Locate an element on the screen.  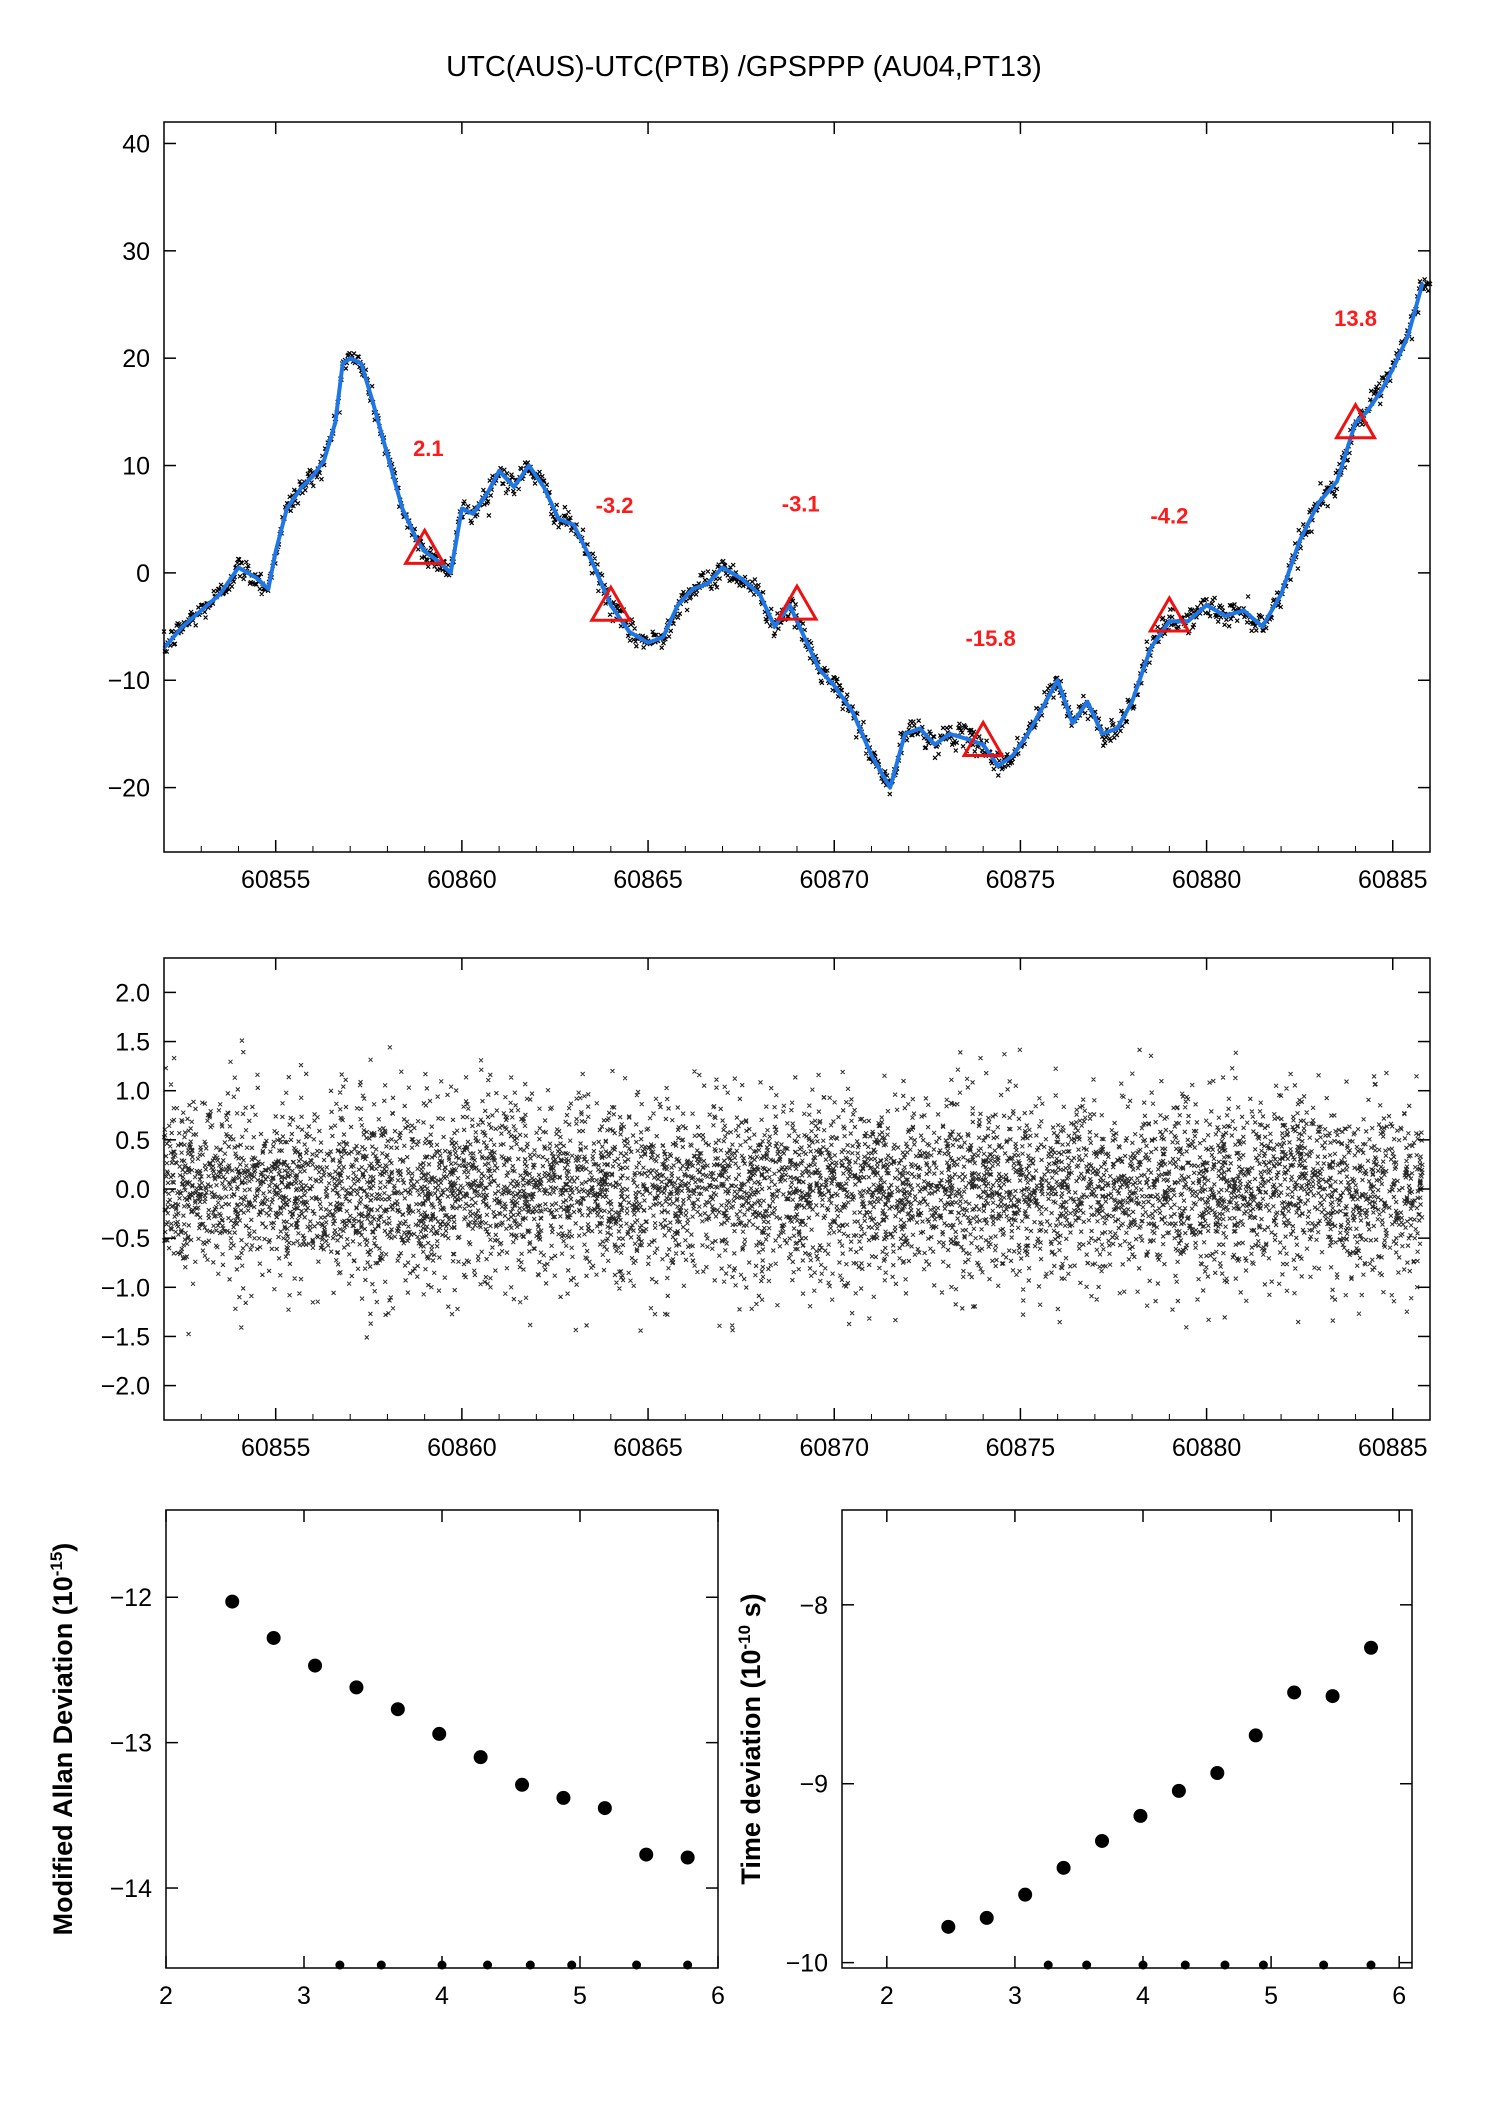
y-tick-label: 30 is located at coordinates (136, 252).